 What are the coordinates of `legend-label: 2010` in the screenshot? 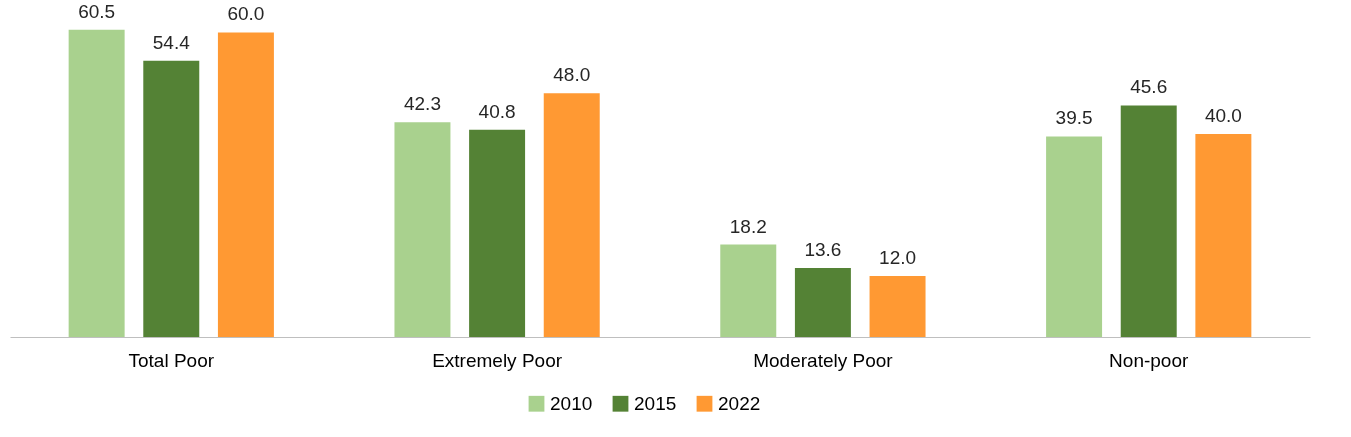 It's located at (571, 403).